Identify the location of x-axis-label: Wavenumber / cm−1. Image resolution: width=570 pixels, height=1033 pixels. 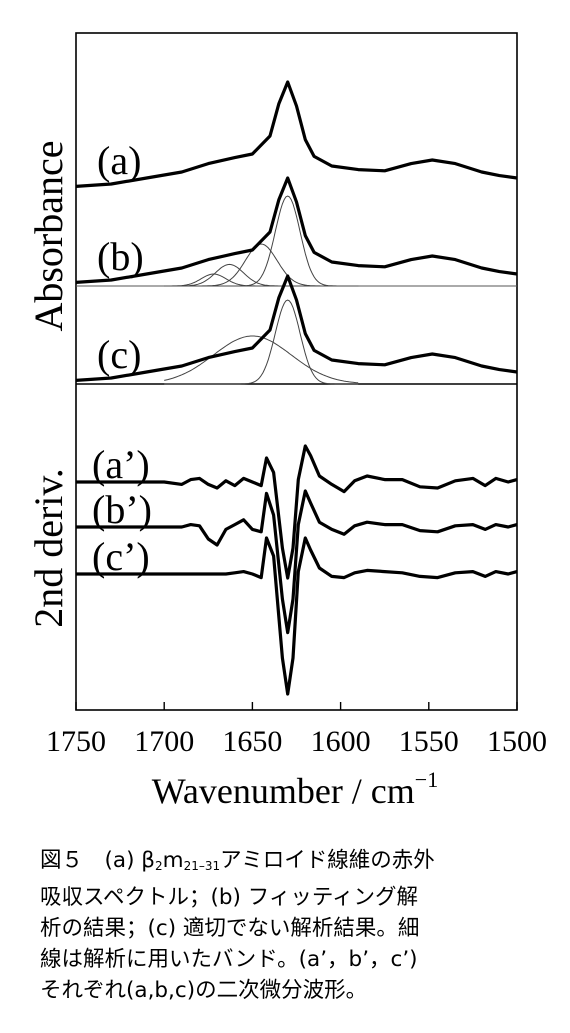
(295, 789).